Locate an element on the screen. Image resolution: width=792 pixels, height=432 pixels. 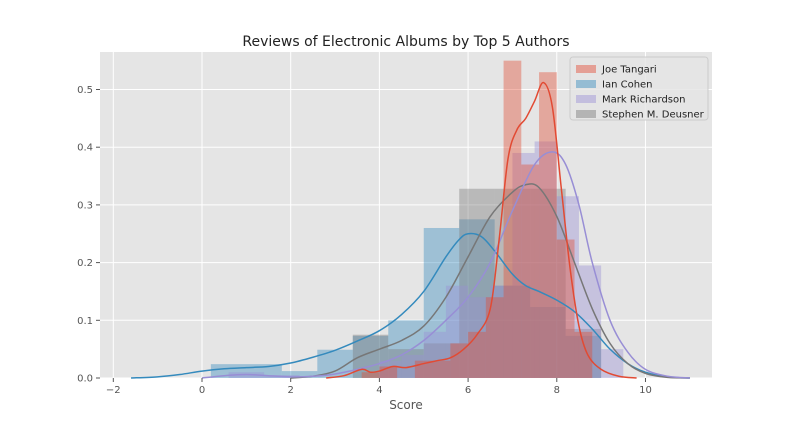
y-tick-label: 0.3 is located at coordinates (85, 205).